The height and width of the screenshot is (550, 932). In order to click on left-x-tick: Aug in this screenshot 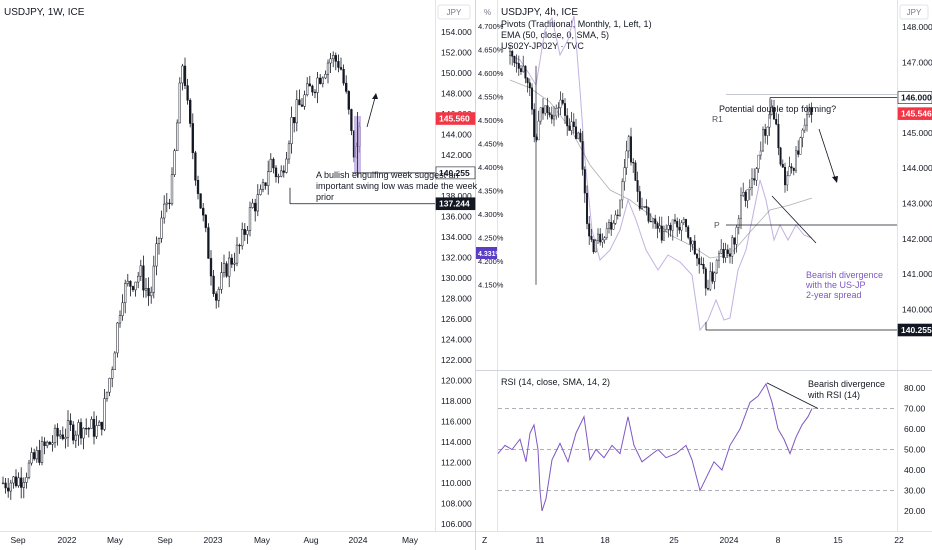, I will do `click(310, 540)`.